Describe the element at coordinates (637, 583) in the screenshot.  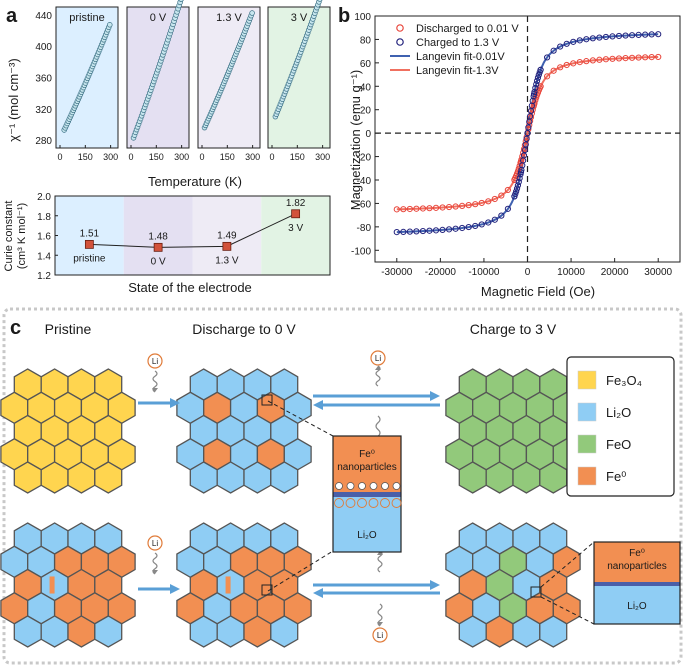
I see `inset2-frame` at that location.